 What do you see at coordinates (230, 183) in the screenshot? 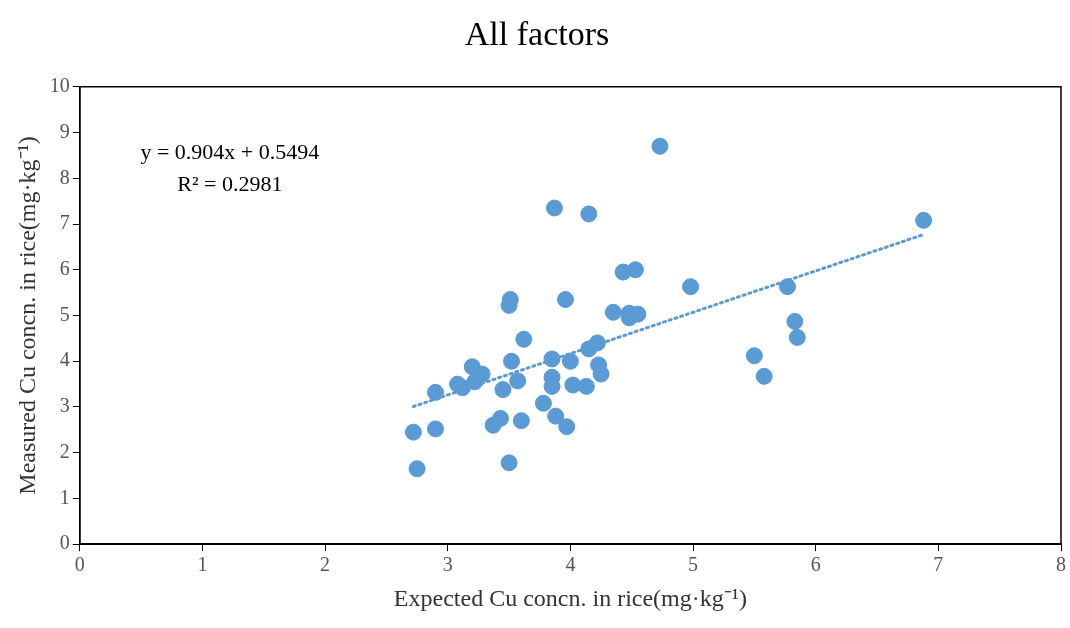
I see `annotation: R² = 0.2981` at bounding box center [230, 183].